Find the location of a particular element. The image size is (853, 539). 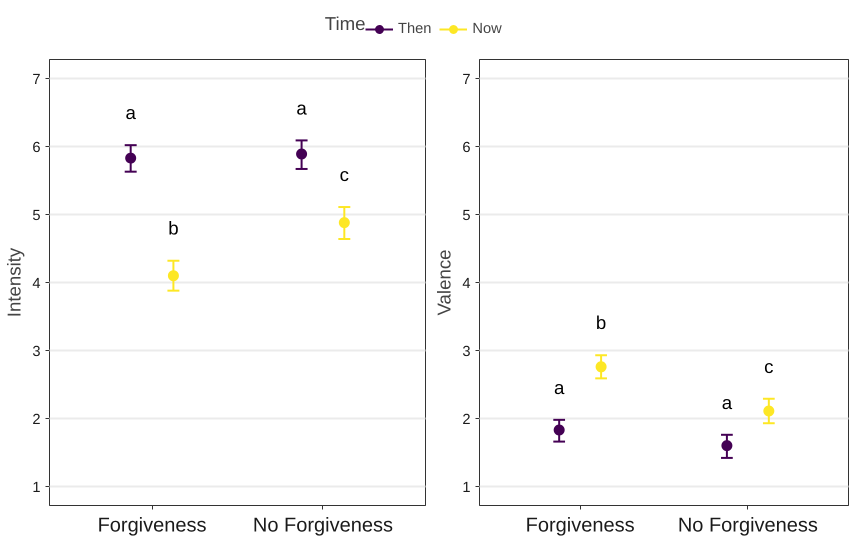

legend-label: Now is located at coordinates (487, 29).